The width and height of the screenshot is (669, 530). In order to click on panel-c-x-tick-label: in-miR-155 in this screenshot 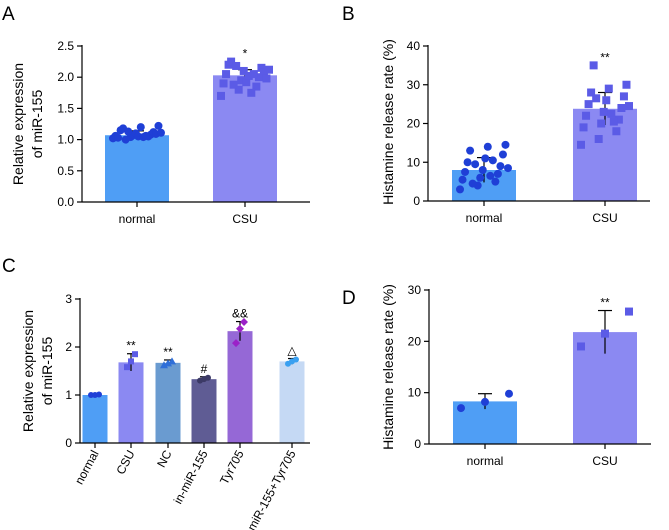, I will do `click(191, 477)`.